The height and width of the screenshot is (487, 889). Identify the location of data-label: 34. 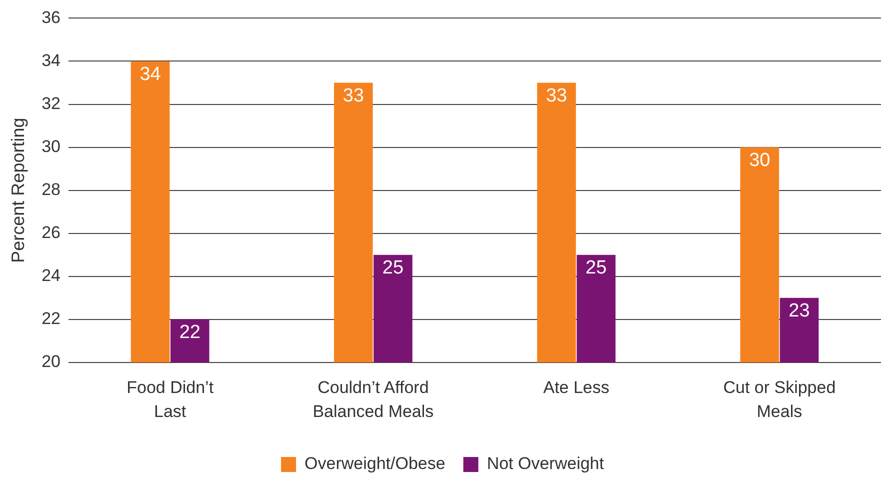
(151, 74).